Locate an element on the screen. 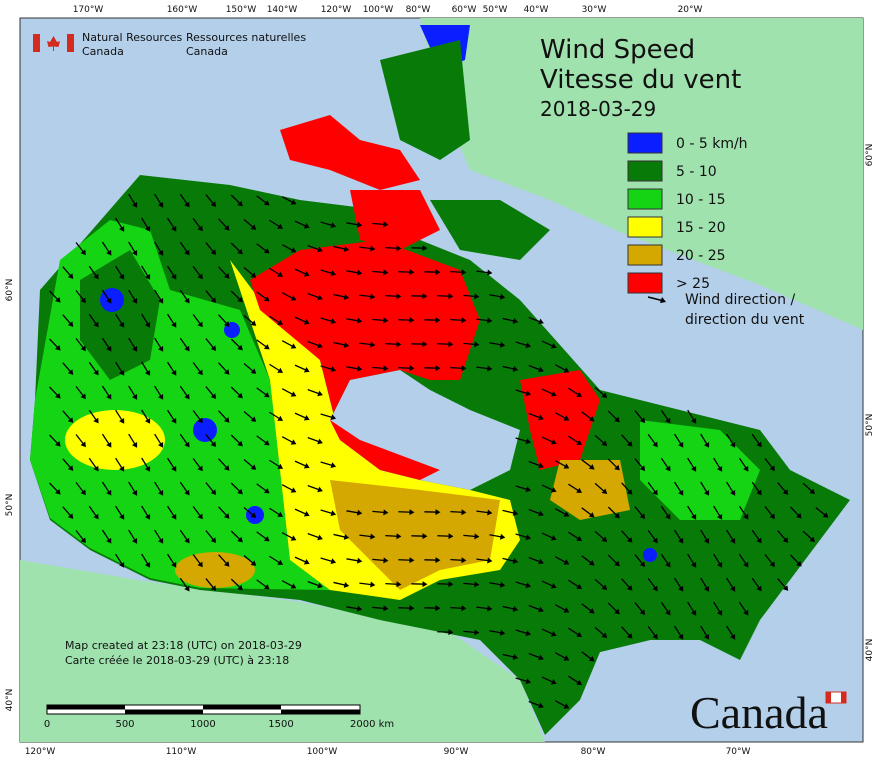 The image size is (880, 764). org-fr: Ressources naturelles is located at coordinates (246, 37).